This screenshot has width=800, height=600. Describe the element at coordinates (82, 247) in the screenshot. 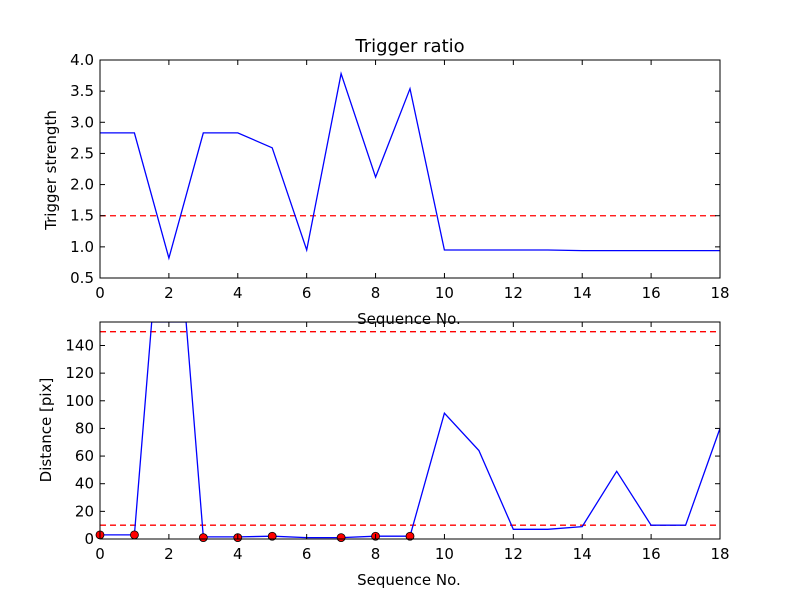

I see `y-tick-label: 1.0` at that location.